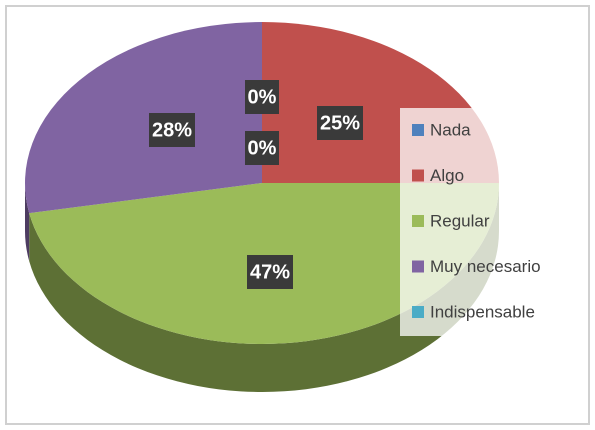 Image resolution: width=595 pixels, height=430 pixels. What do you see at coordinates (450, 129) in the screenshot?
I see `legend-label: Nada` at bounding box center [450, 129].